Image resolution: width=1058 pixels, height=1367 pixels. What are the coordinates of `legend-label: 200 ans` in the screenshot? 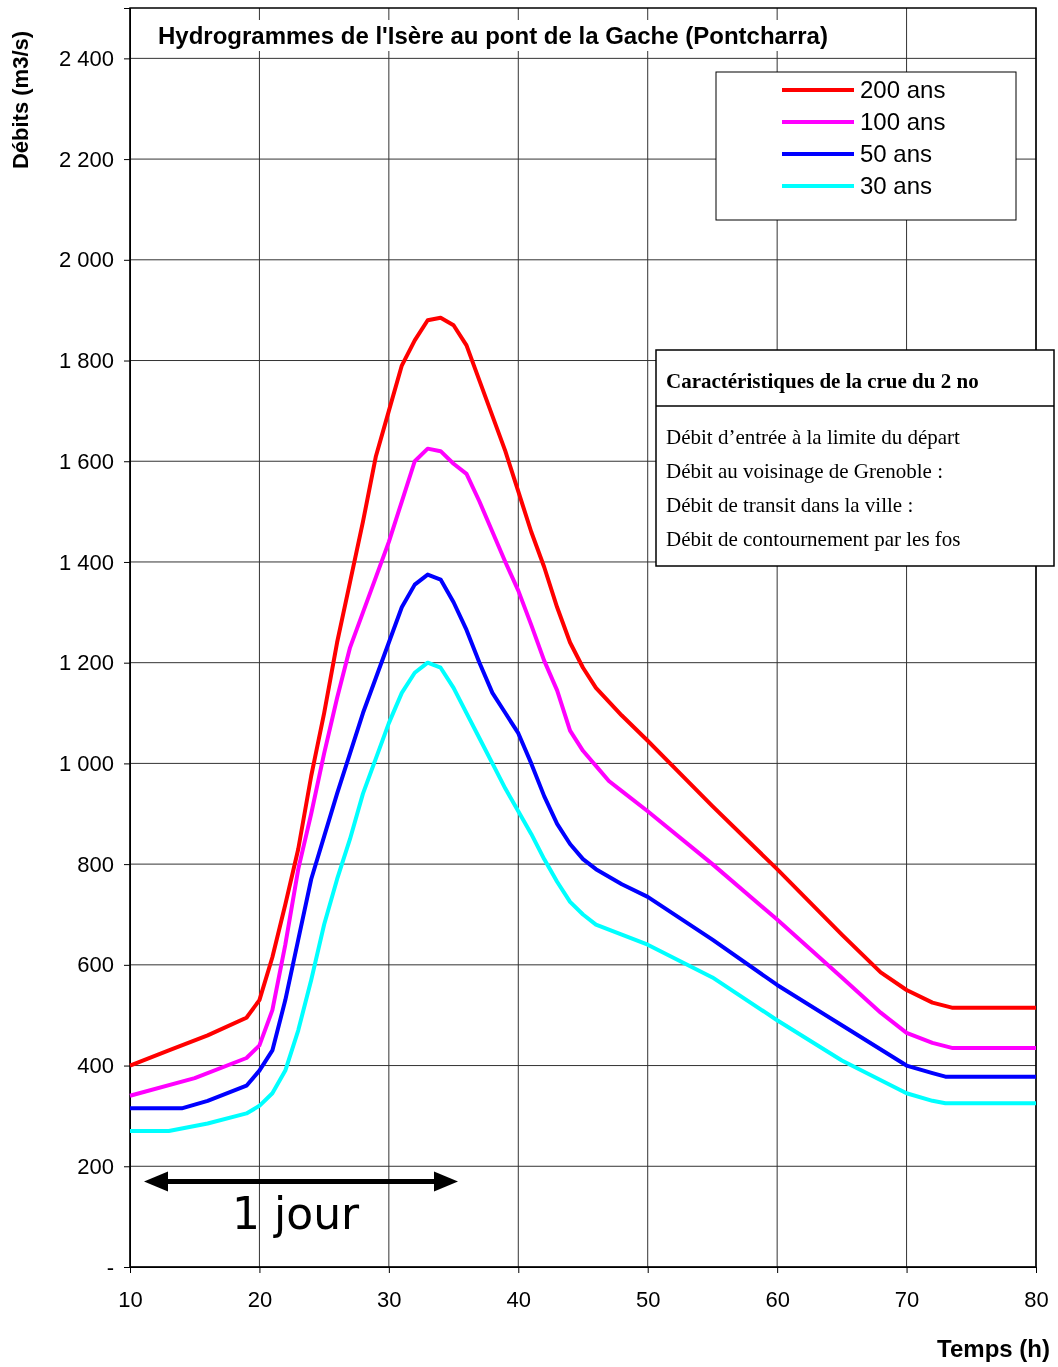 It's located at (903, 89).